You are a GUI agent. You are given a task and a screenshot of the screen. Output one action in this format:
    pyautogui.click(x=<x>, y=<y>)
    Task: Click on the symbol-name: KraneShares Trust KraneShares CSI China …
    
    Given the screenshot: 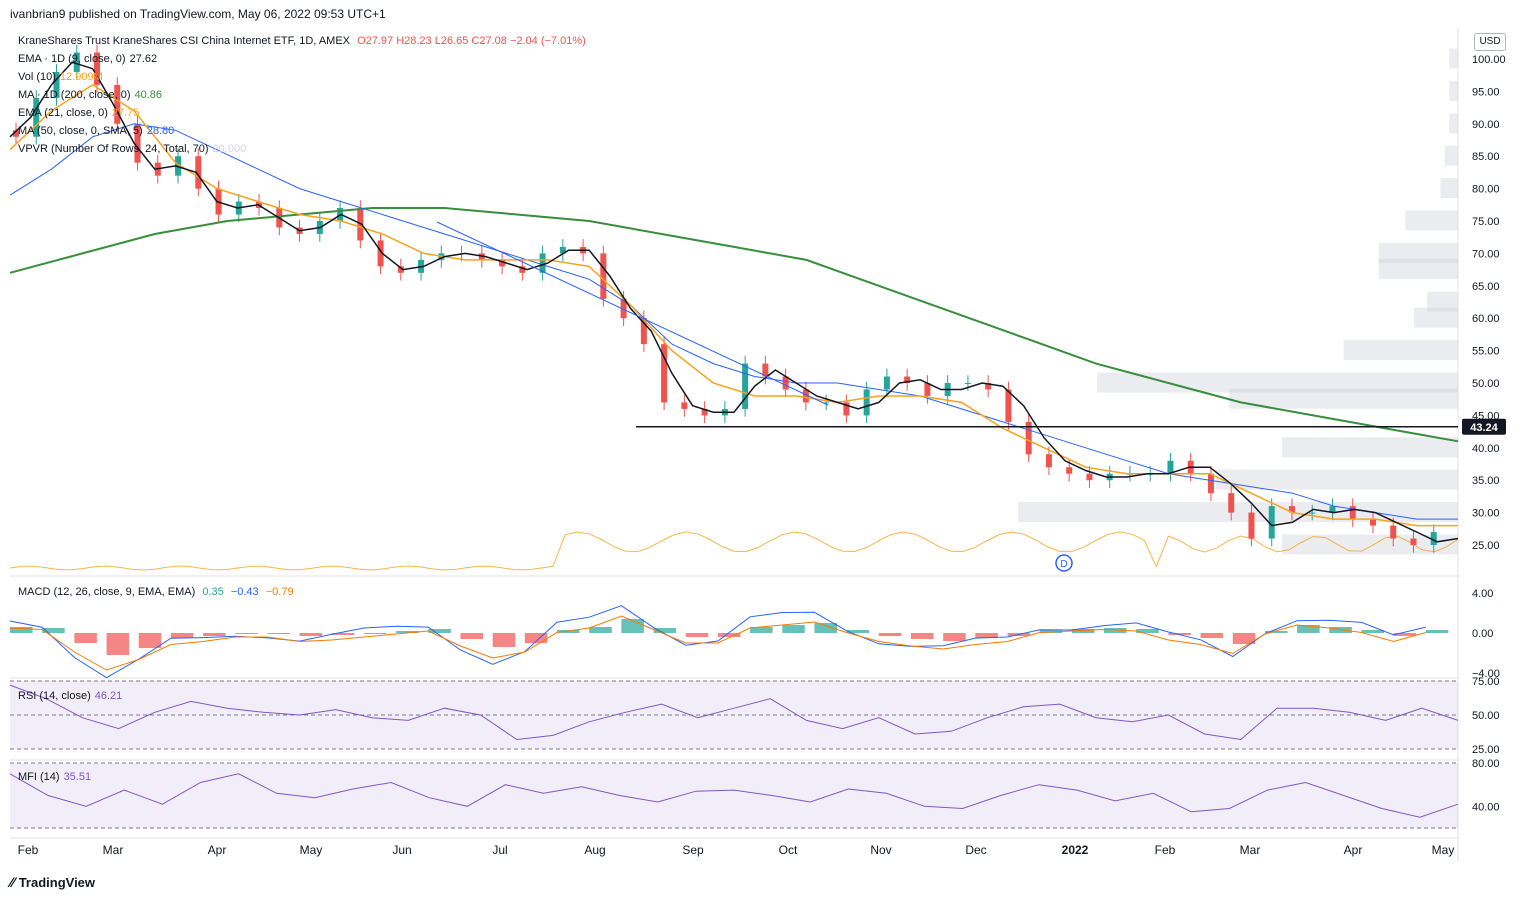 What is the action you would take?
    pyautogui.click(x=184, y=41)
    